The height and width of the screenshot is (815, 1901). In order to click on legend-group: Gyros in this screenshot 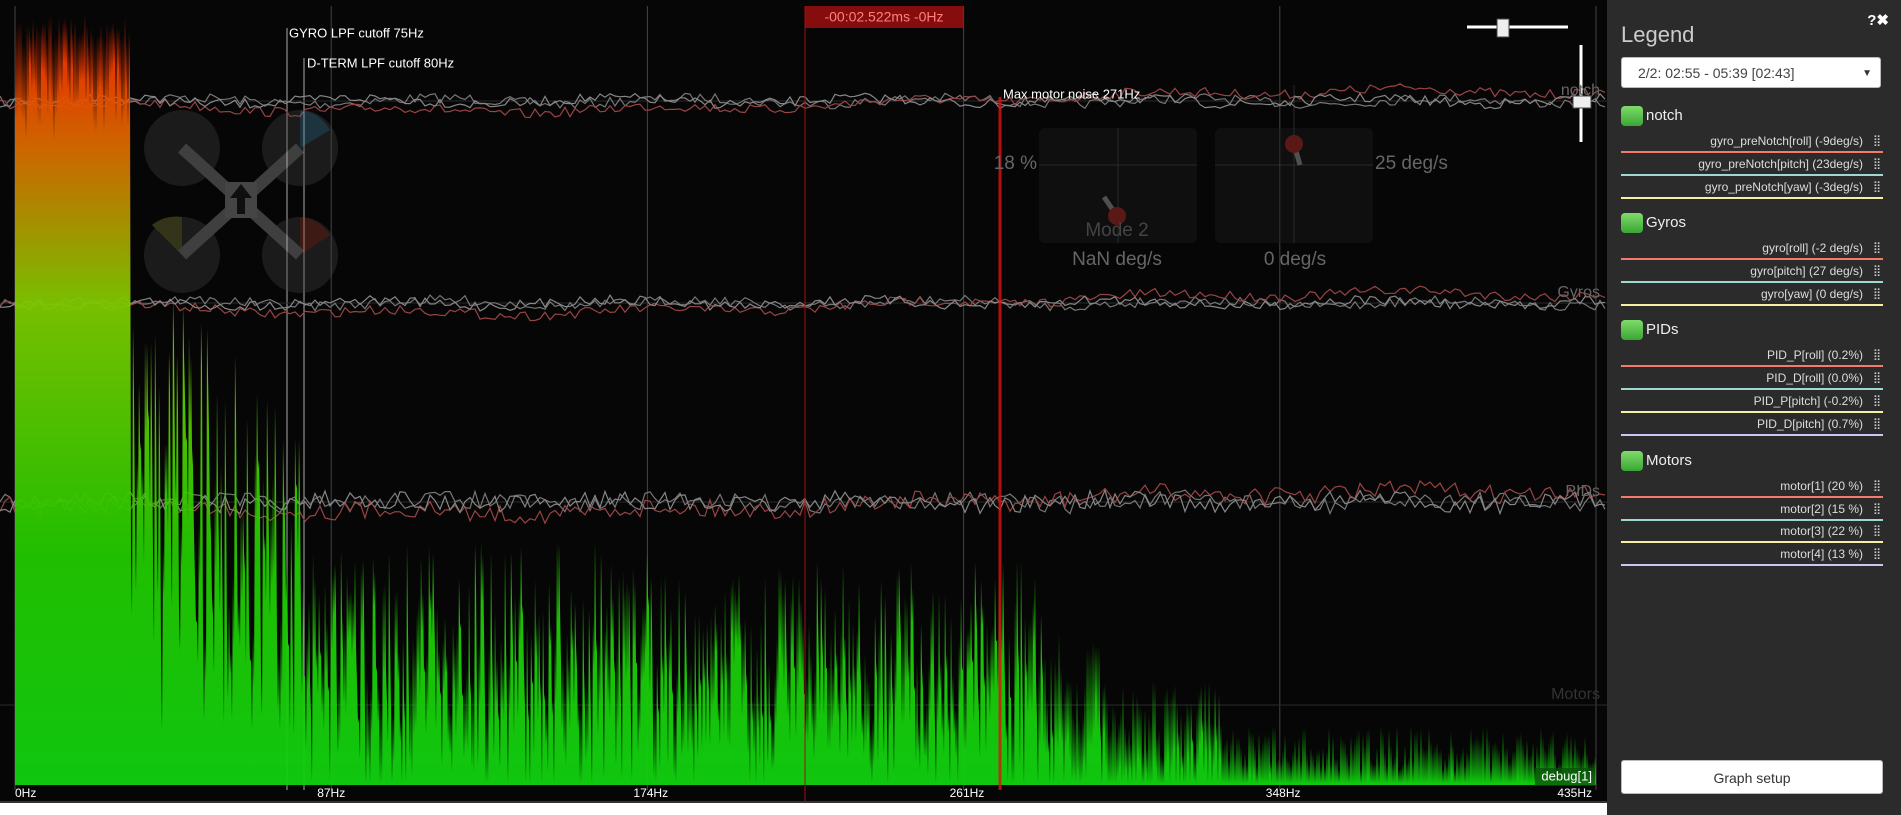, I will do `click(1653, 223)`.